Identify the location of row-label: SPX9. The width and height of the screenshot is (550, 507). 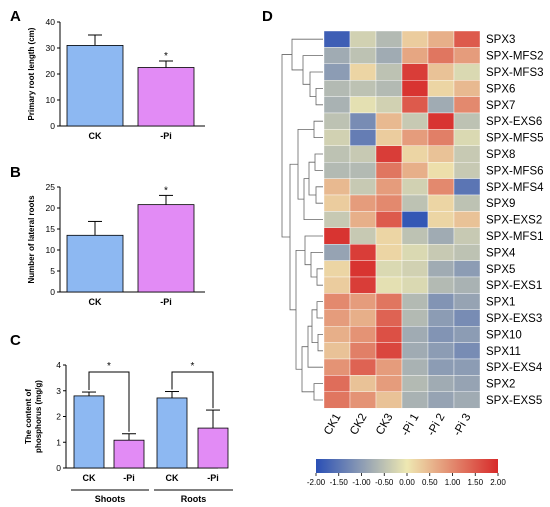
(500, 204).